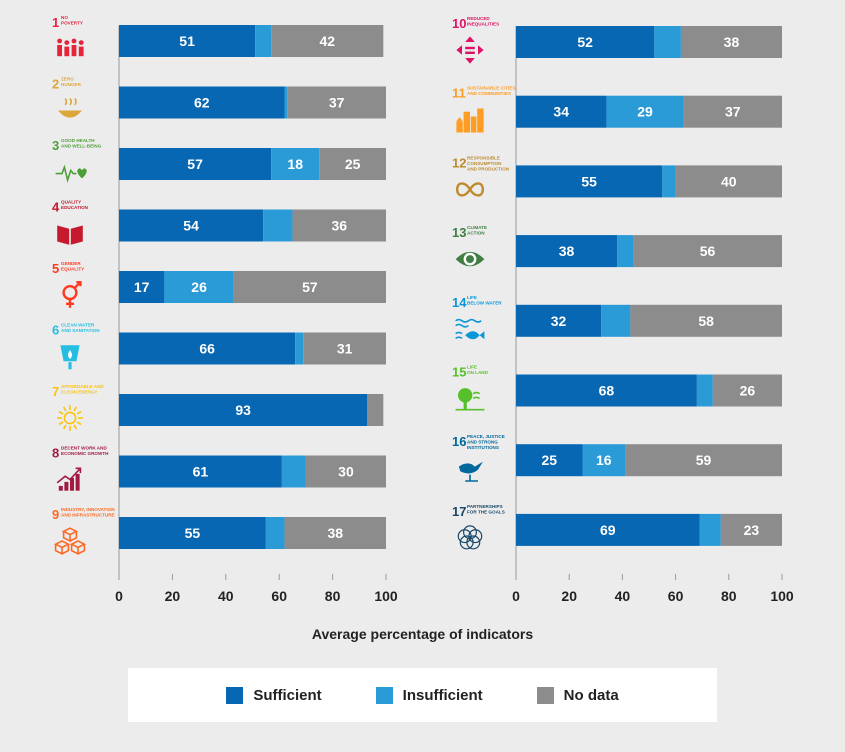 The image size is (845, 752). I want to click on data-label-sufficient-goal-11: 34, so click(561, 112).